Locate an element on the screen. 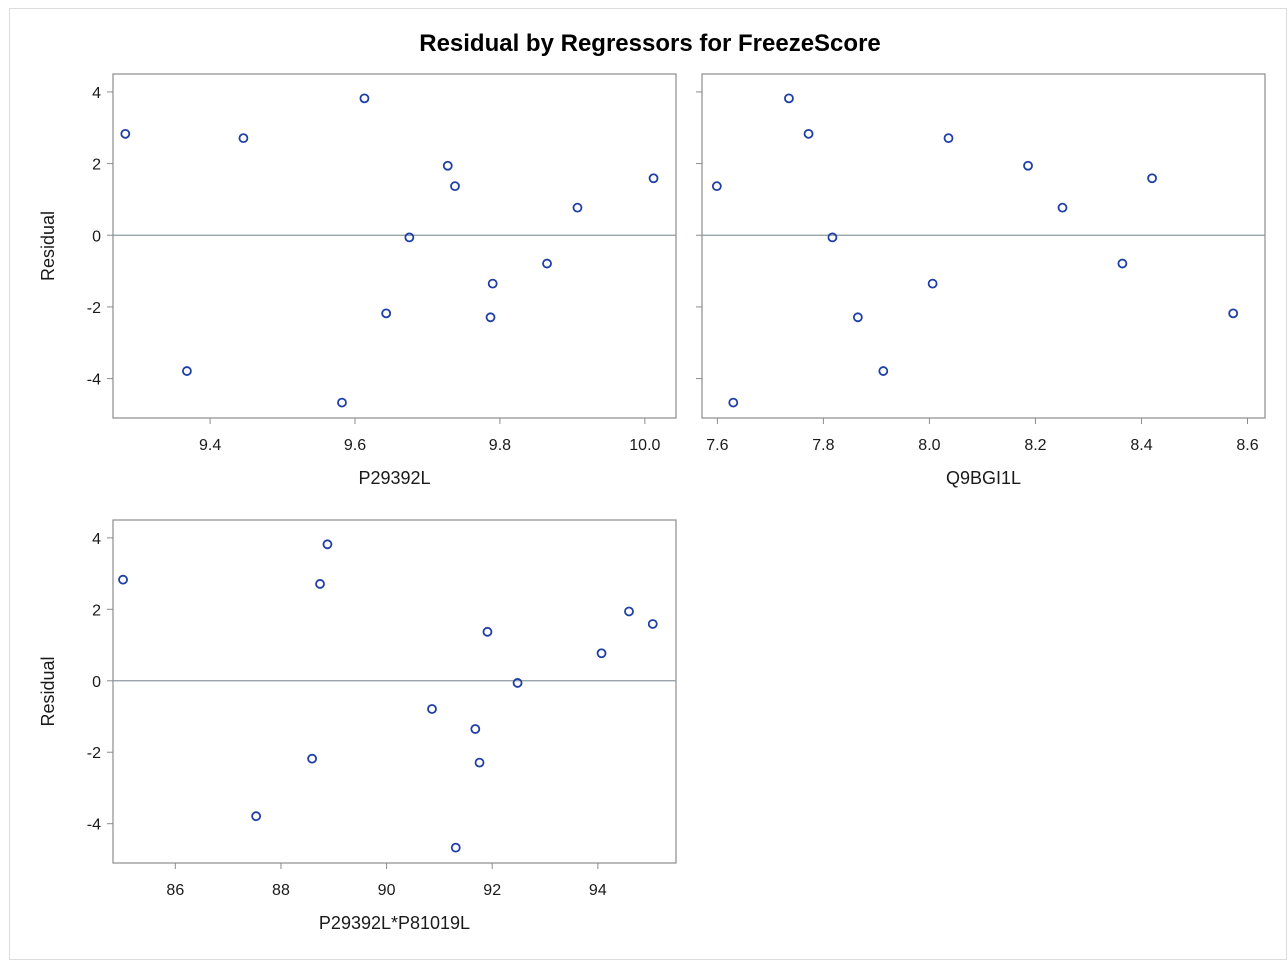 The image size is (1288, 961). x-axis-label: P29392L*P81019L is located at coordinates (394, 923).